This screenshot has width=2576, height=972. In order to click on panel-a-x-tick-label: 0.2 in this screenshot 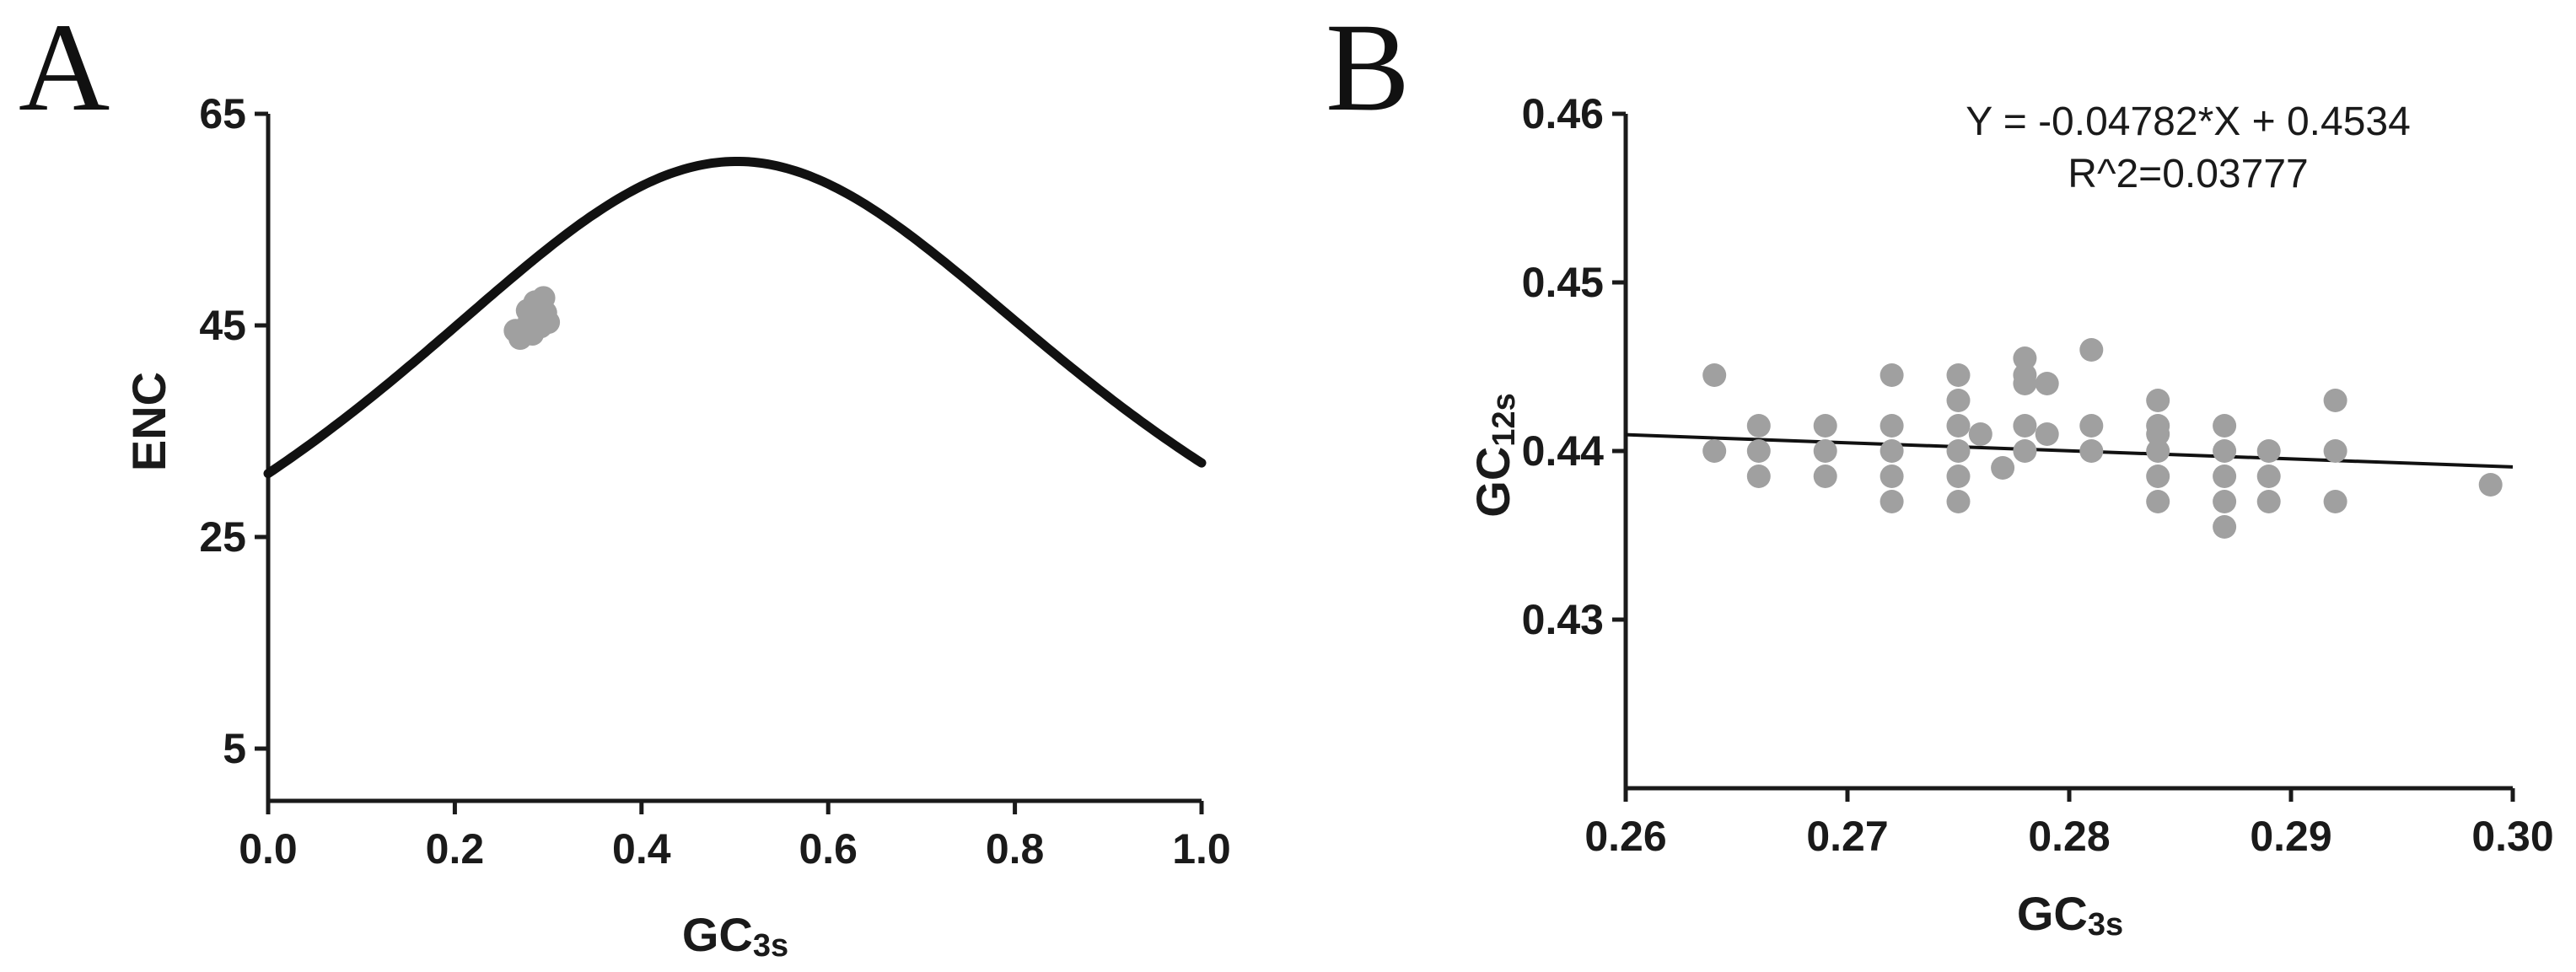, I will do `click(456, 849)`.